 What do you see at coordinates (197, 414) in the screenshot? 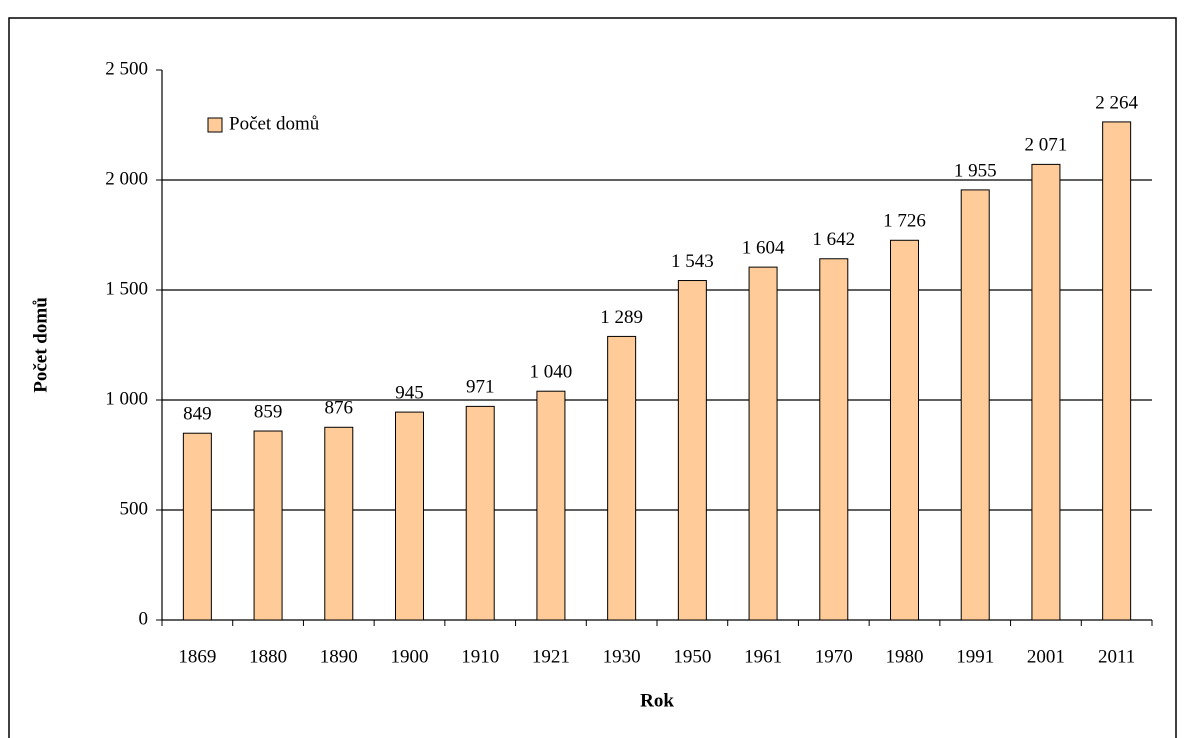
I see `data-label: 849` at bounding box center [197, 414].